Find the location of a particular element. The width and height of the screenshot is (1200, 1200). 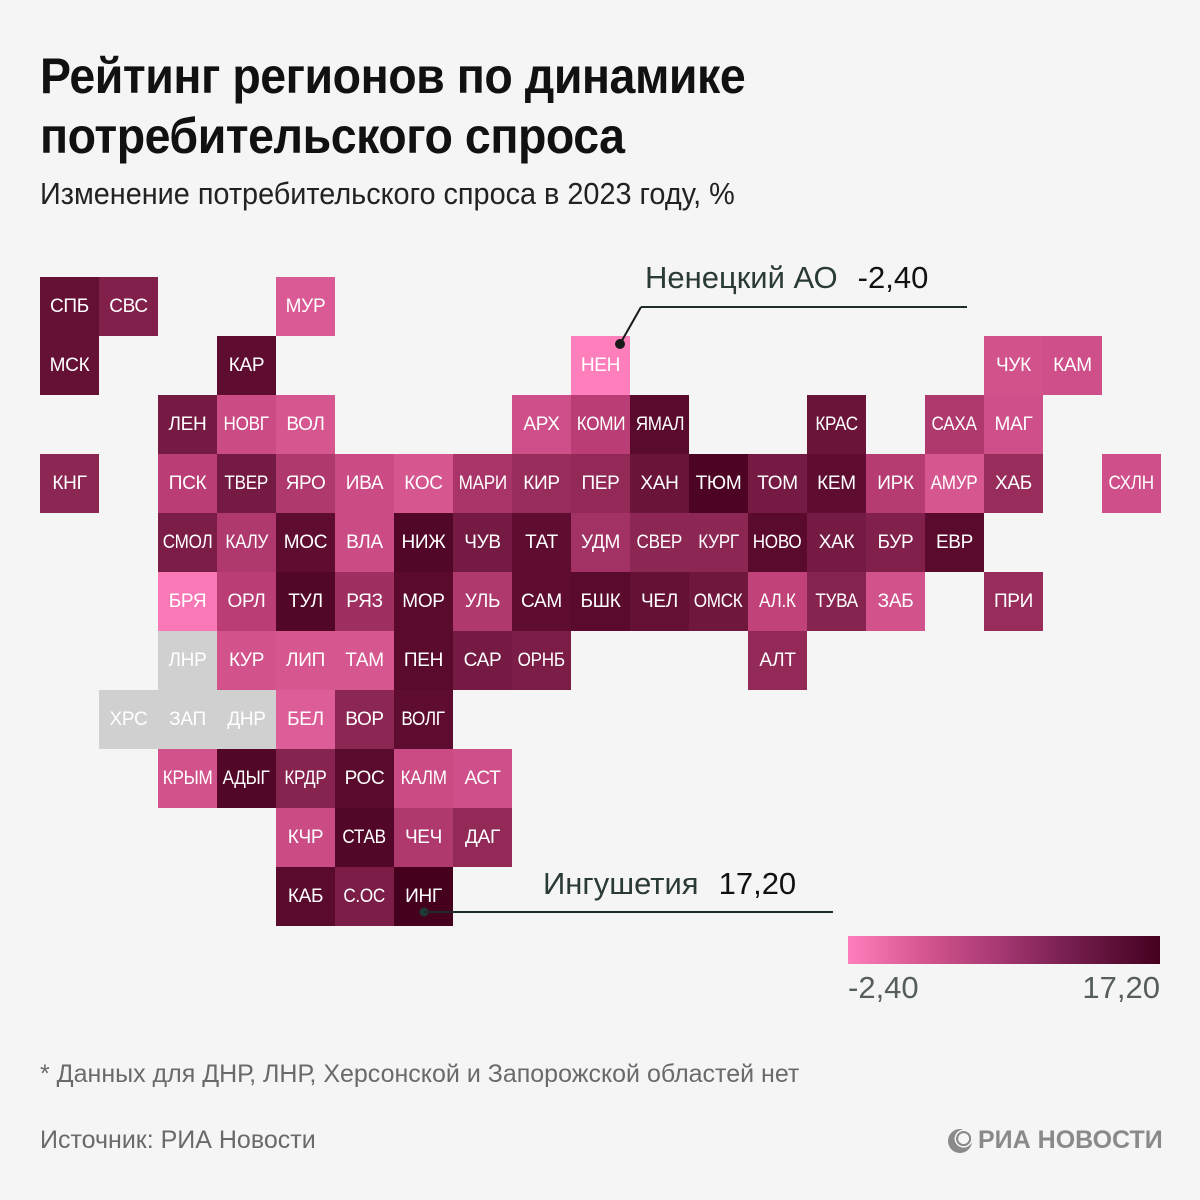

region-label: САХА is located at coordinates (954, 424).